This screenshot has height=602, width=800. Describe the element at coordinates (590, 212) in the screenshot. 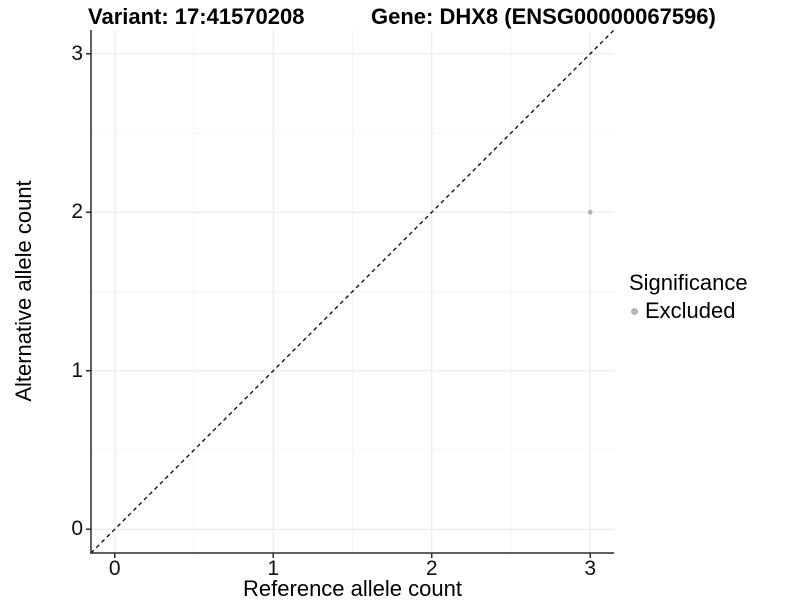

I see `data-point` at that location.